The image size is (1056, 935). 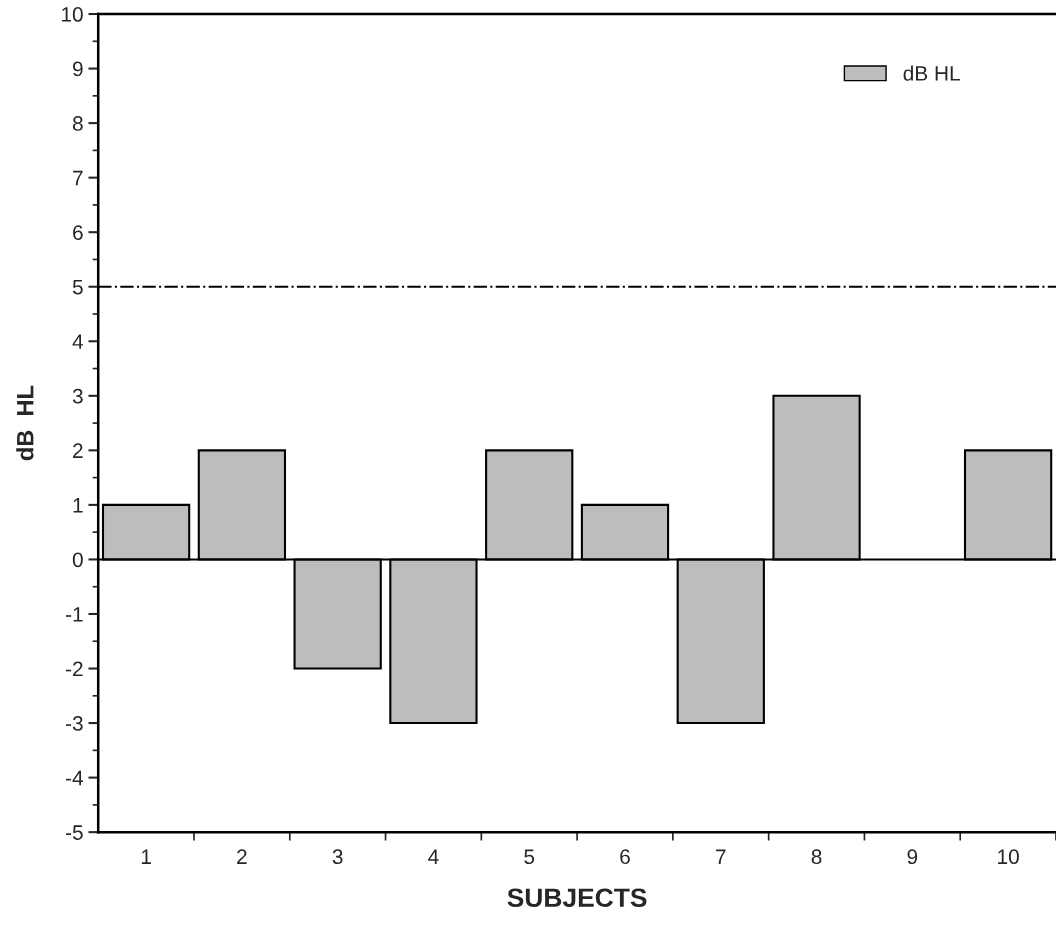 What do you see at coordinates (529, 857) in the screenshot?
I see `x-tick-label: 5` at bounding box center [529, 857].